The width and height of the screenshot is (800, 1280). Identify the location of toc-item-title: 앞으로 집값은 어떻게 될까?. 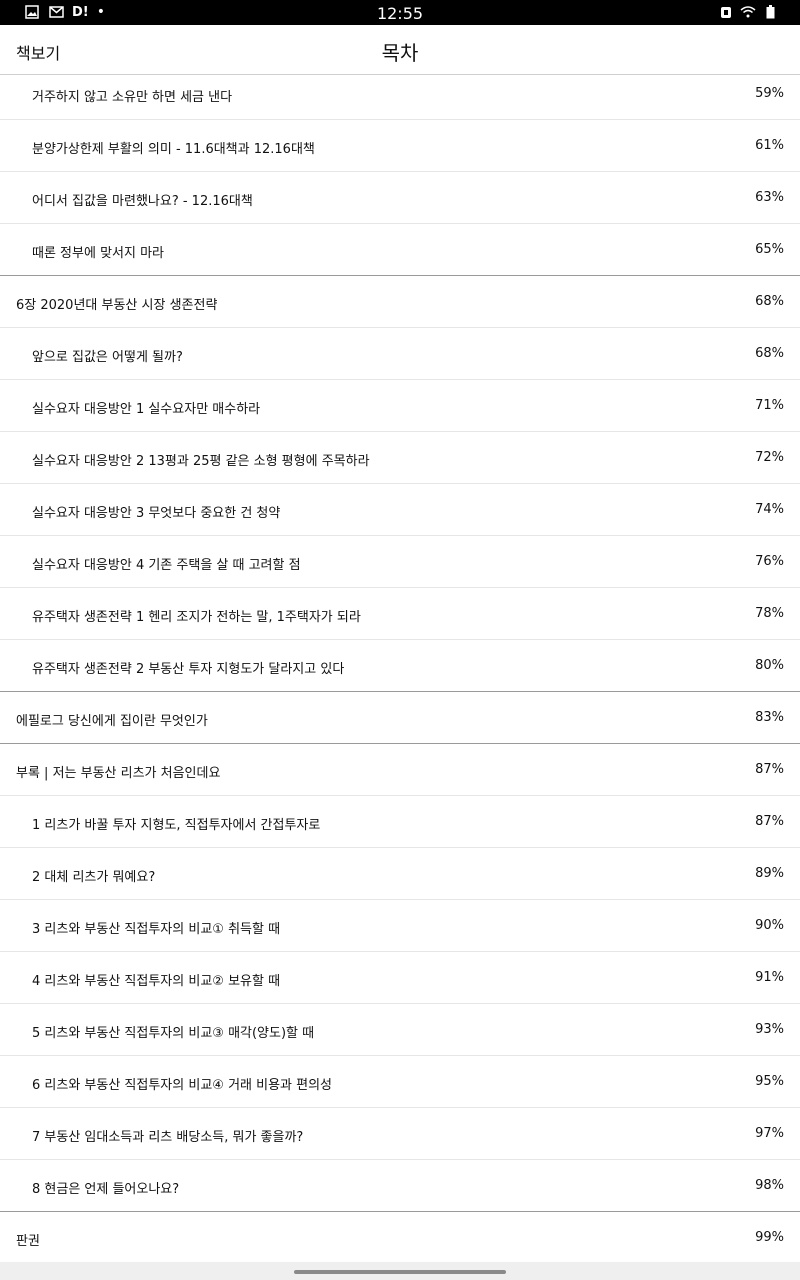
(107, 357).